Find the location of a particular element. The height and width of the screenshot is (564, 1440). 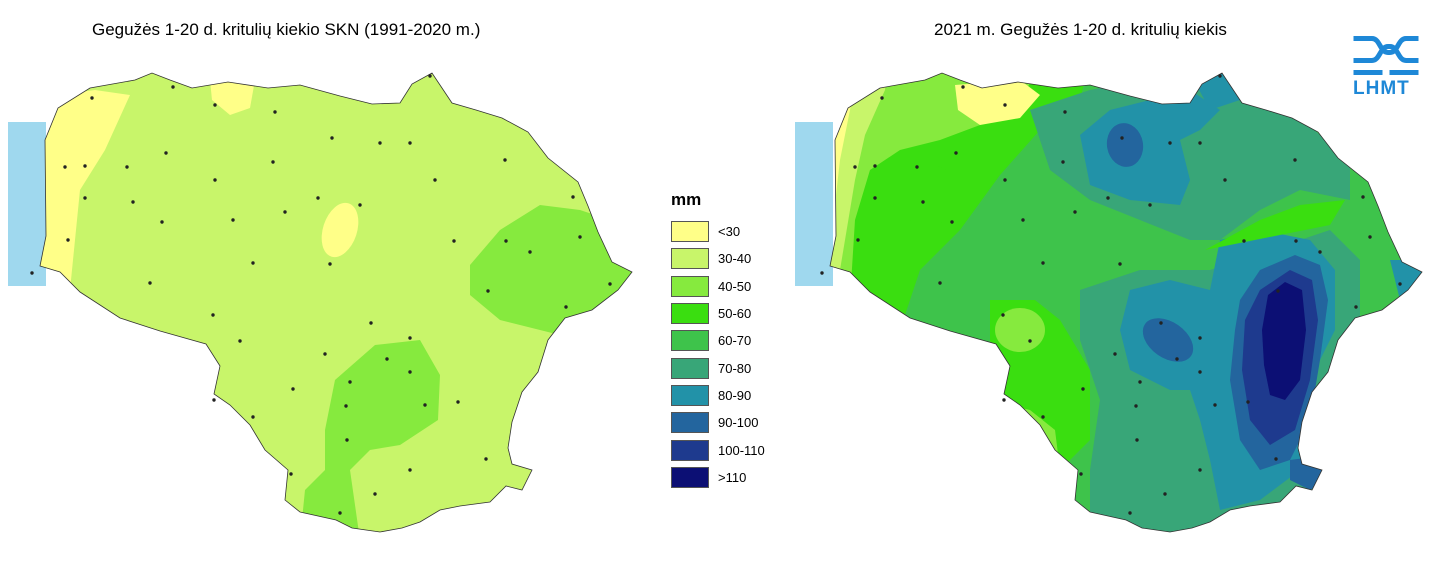

legend-label: 30-40 is located at coordinates (735, 259).